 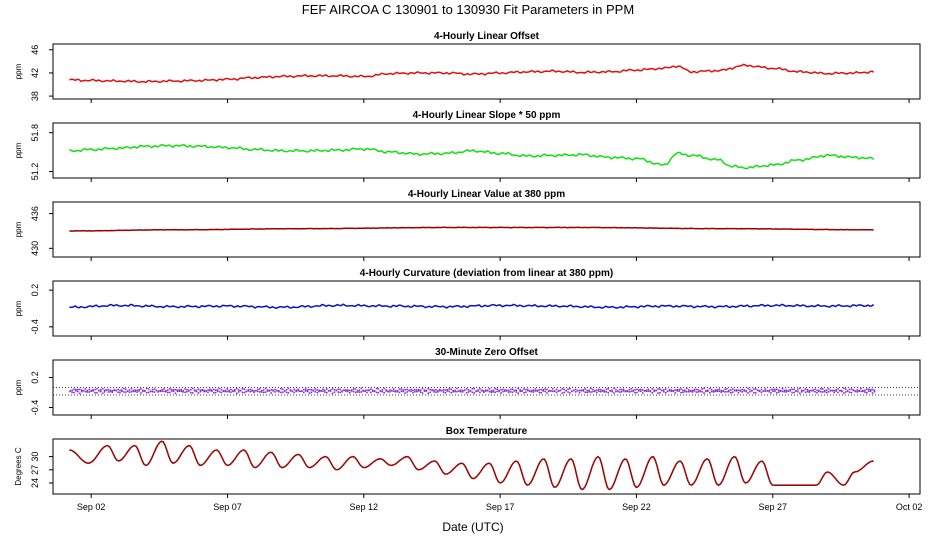 I want to click on y-tick-label: -0.4, so click(x=35, y=408).